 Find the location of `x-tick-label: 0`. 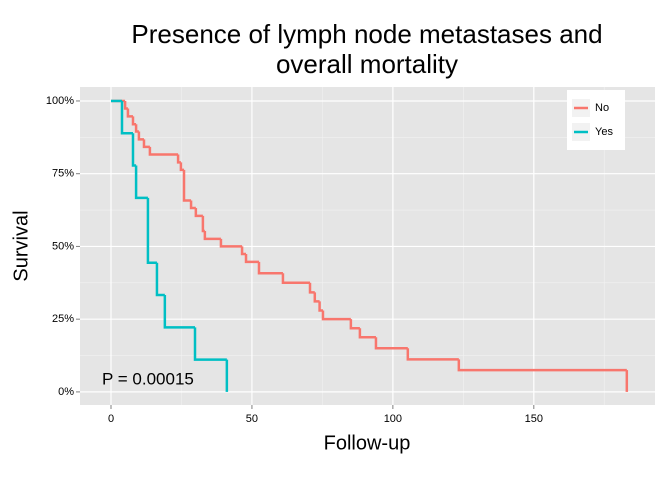

x-tick-label: 0 is located at coordinates (111, 419).